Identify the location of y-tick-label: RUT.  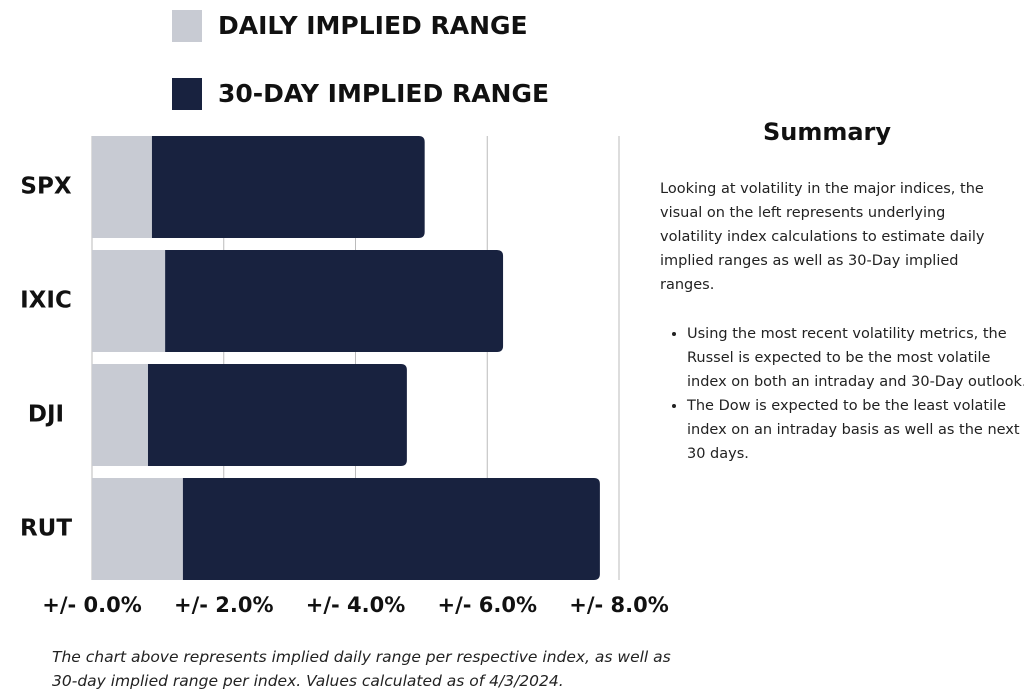
(46, 529).